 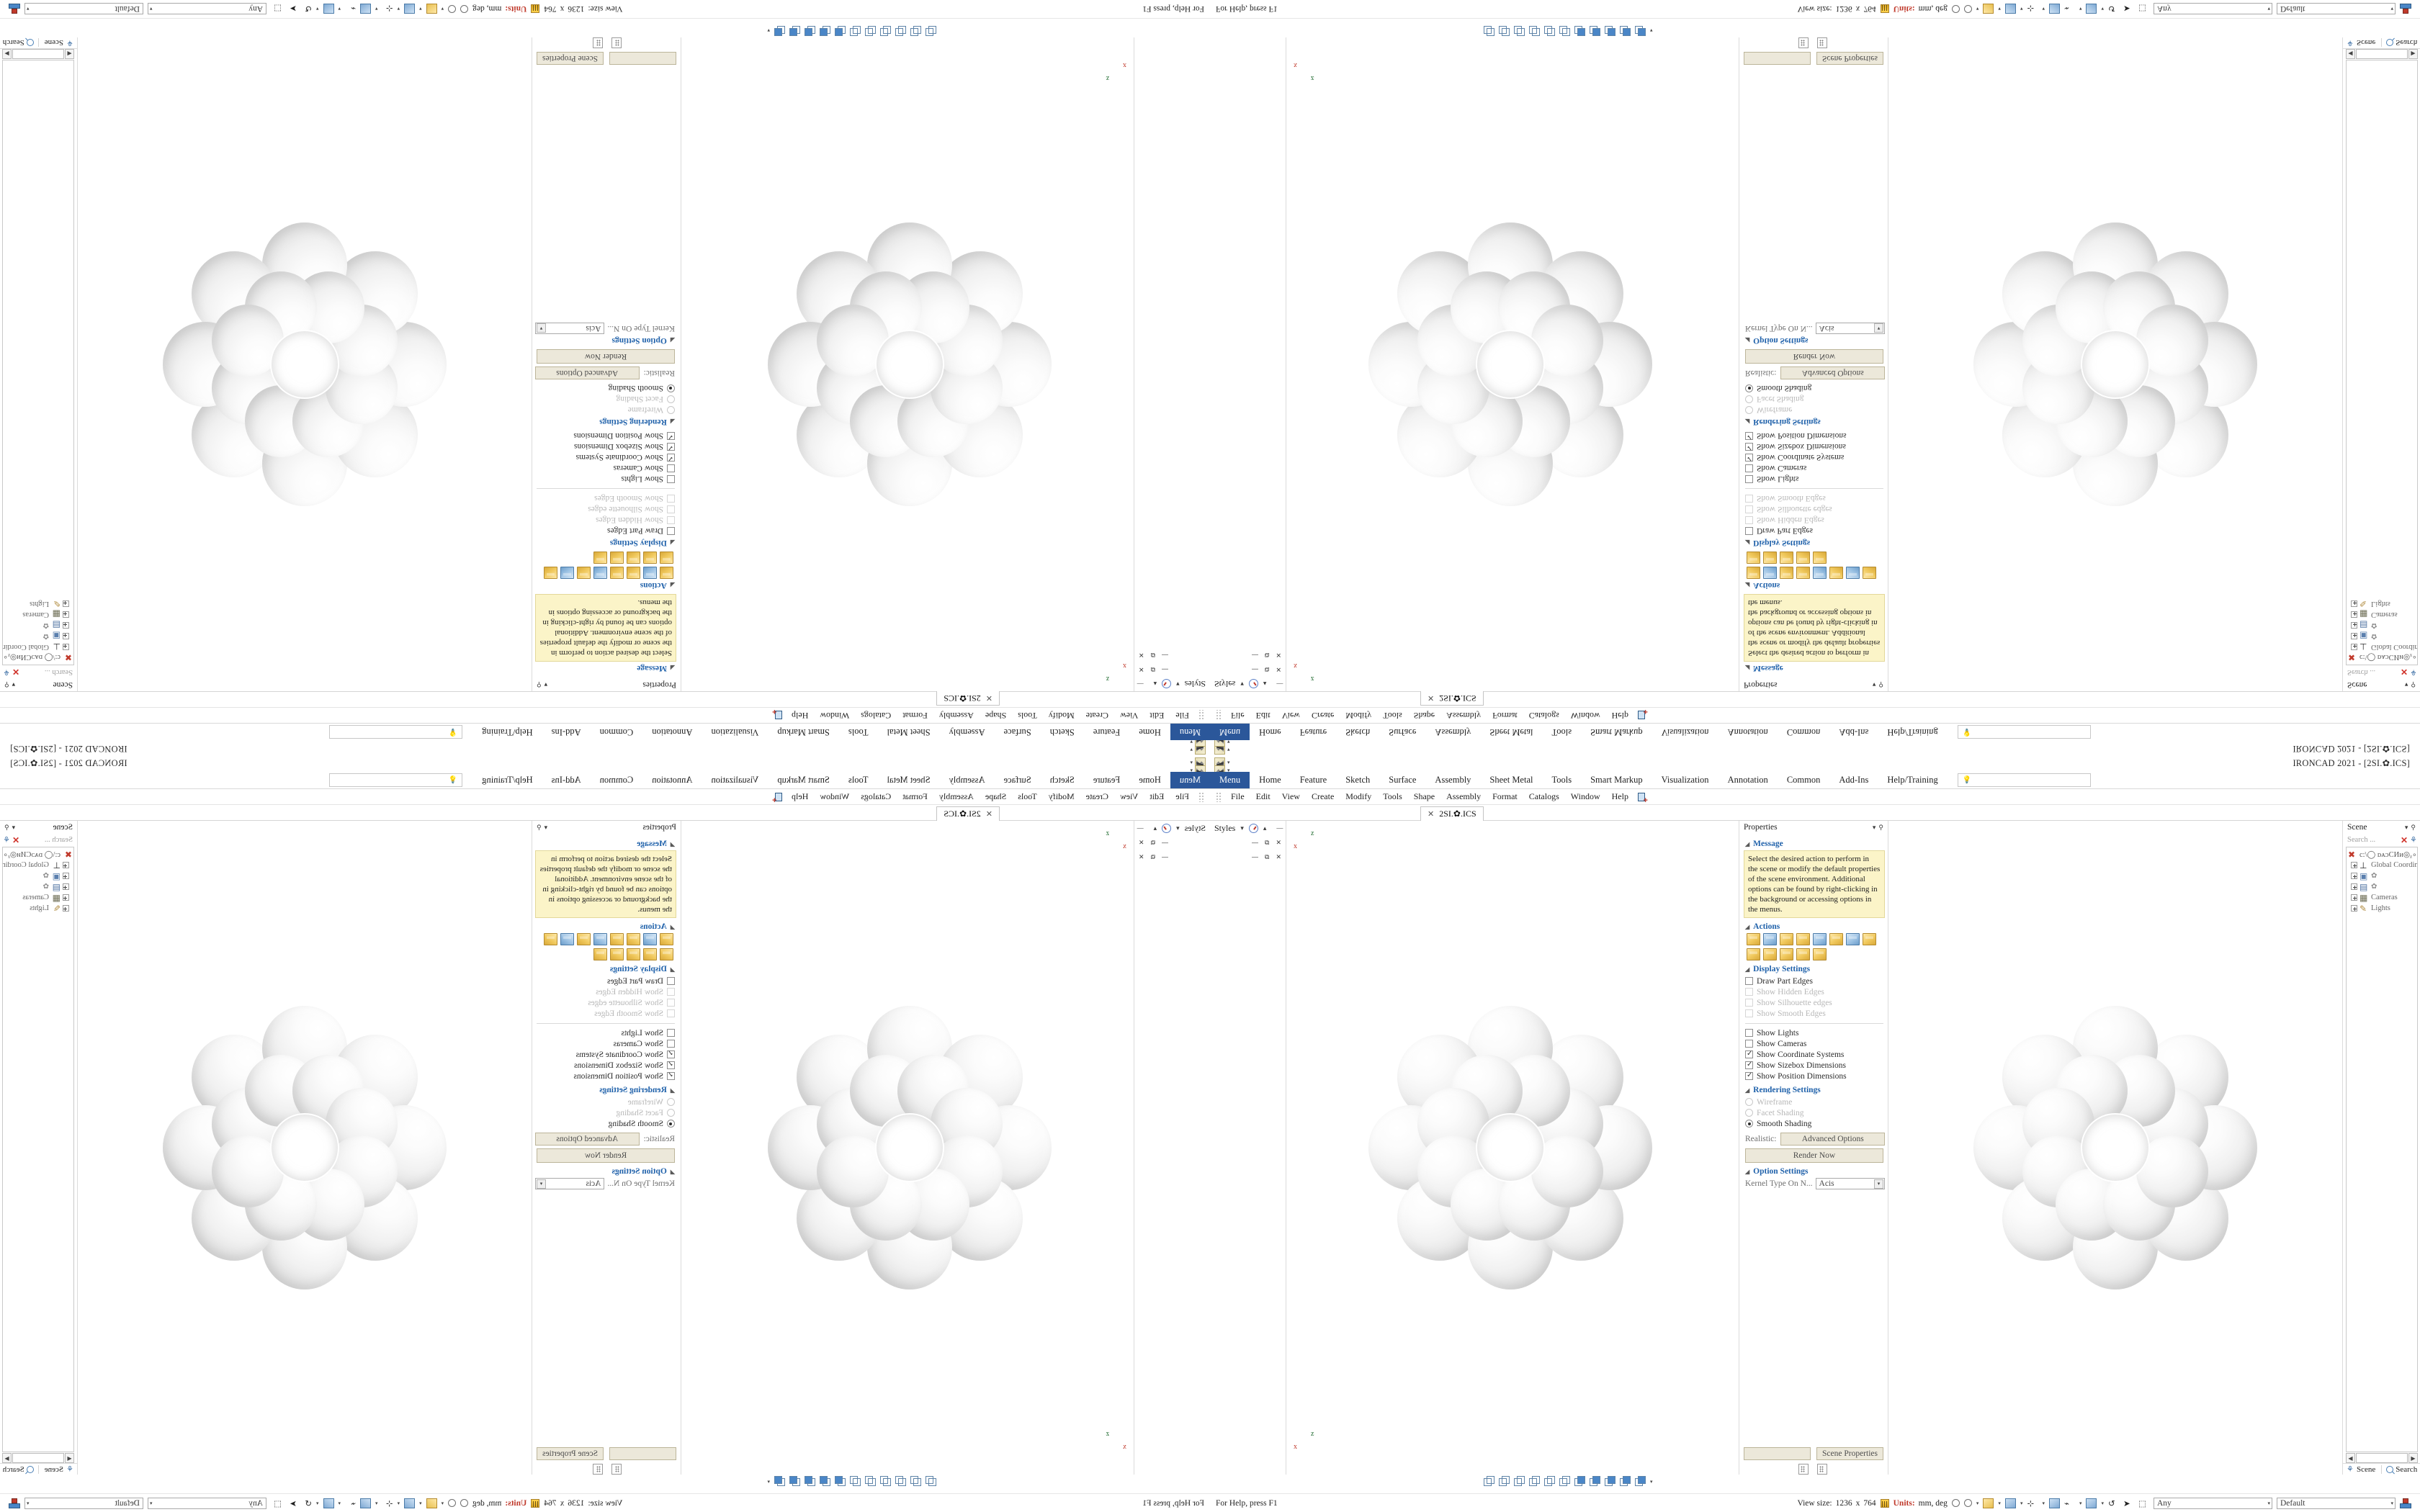 What do you see at coordinates (410, 1503) in the screenshot?
I see `render-mode-icon` at bounding box center [410, 1503].